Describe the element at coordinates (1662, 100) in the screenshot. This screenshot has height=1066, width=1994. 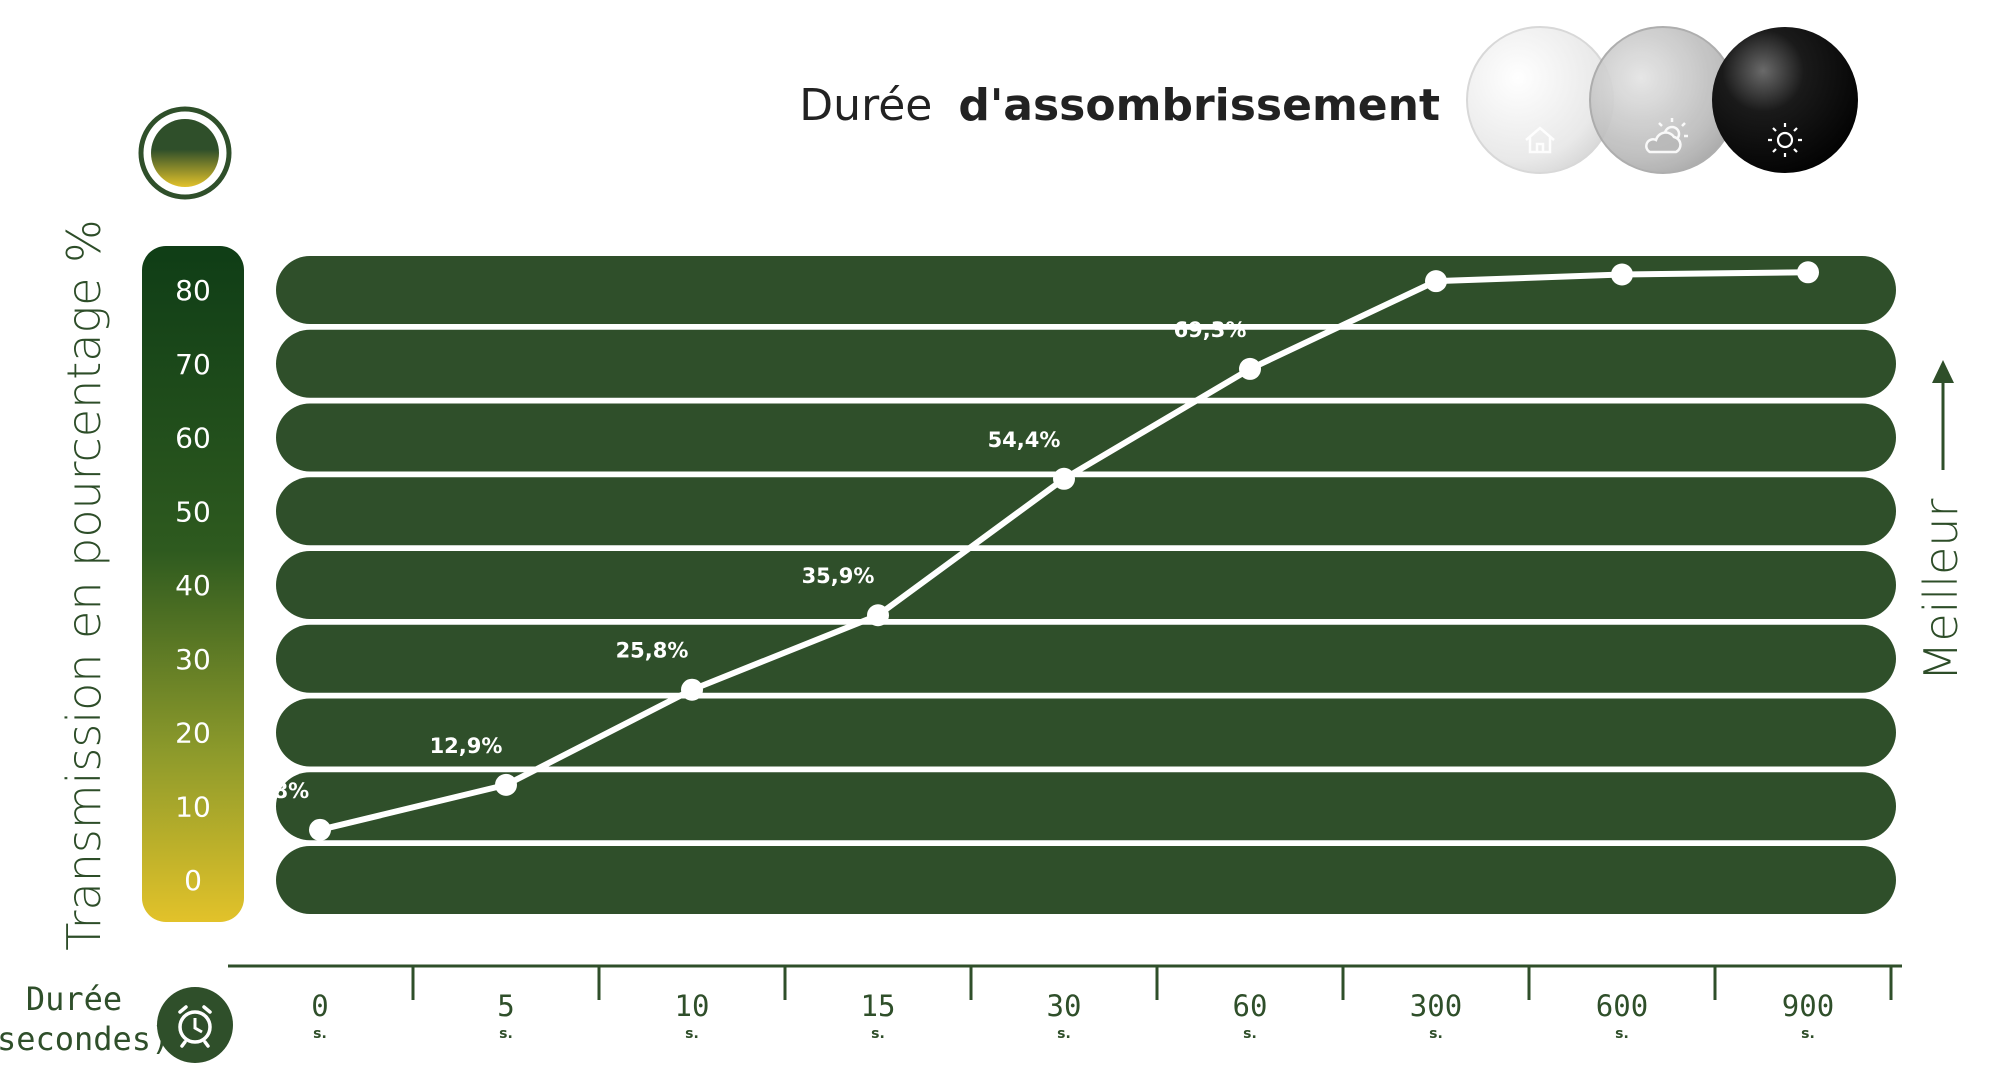
I see `lens-illustrations` at that location.